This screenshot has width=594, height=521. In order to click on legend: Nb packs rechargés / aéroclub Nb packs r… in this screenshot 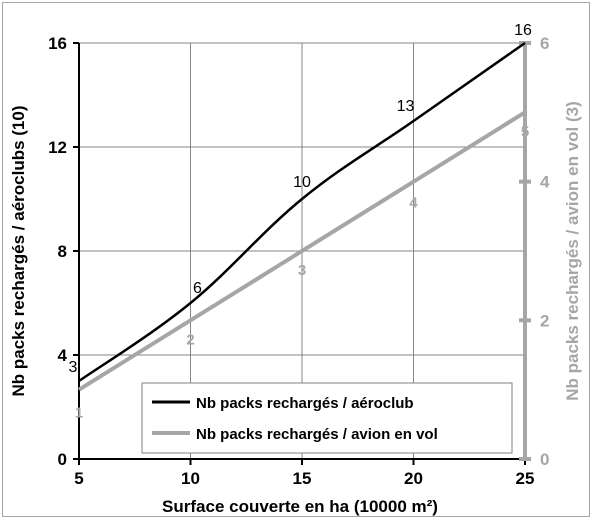, I will do `click(327, 418)`.